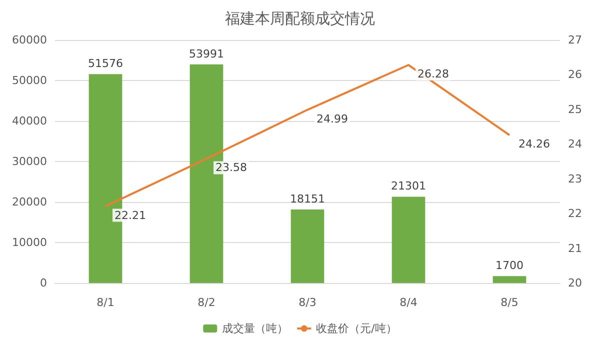 The image size is (600, 345). I want to click on y2-tick-label: 23, so click(575, 179).